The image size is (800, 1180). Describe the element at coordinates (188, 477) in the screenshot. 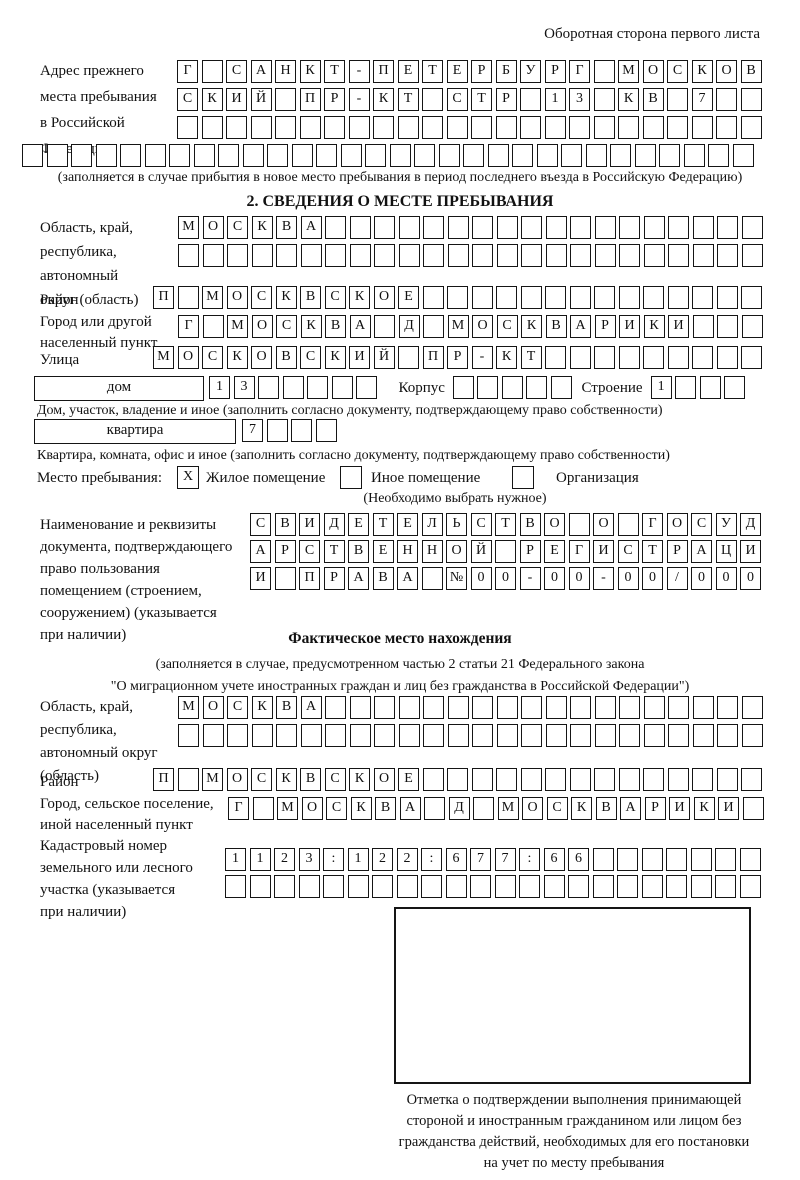

I see `stay-type-checkbox-residential: X` at that location.